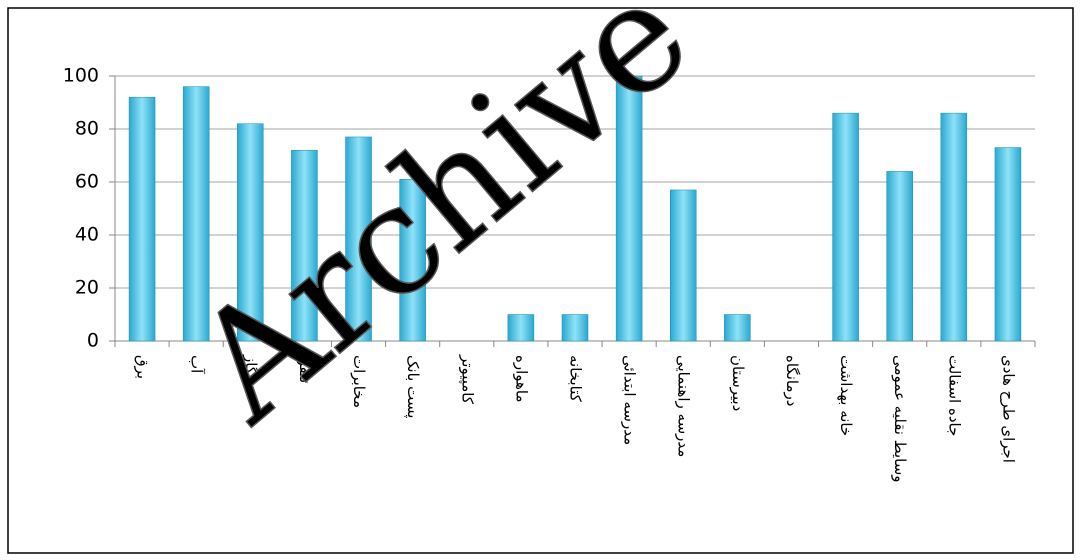 This screenshot has height=560, width=1081. What do you see at coordinates (792, 380) in the screenshot?
I see `x-tick-label: درمانگاه` at bounding box center [792, 380].